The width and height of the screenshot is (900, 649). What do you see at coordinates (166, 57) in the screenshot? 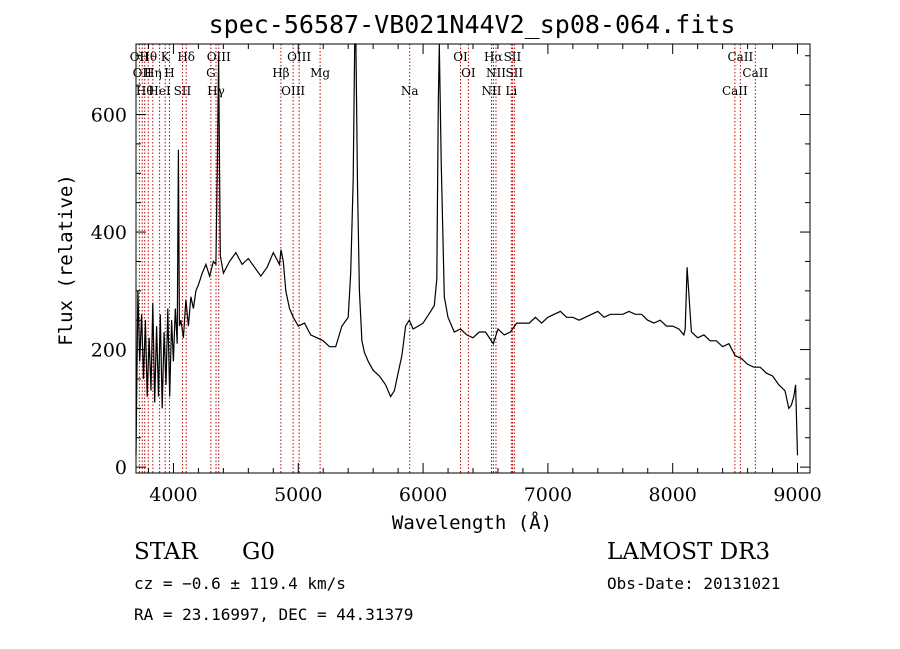
I see `line-marker-label: K` at bounding box center [166, 57].